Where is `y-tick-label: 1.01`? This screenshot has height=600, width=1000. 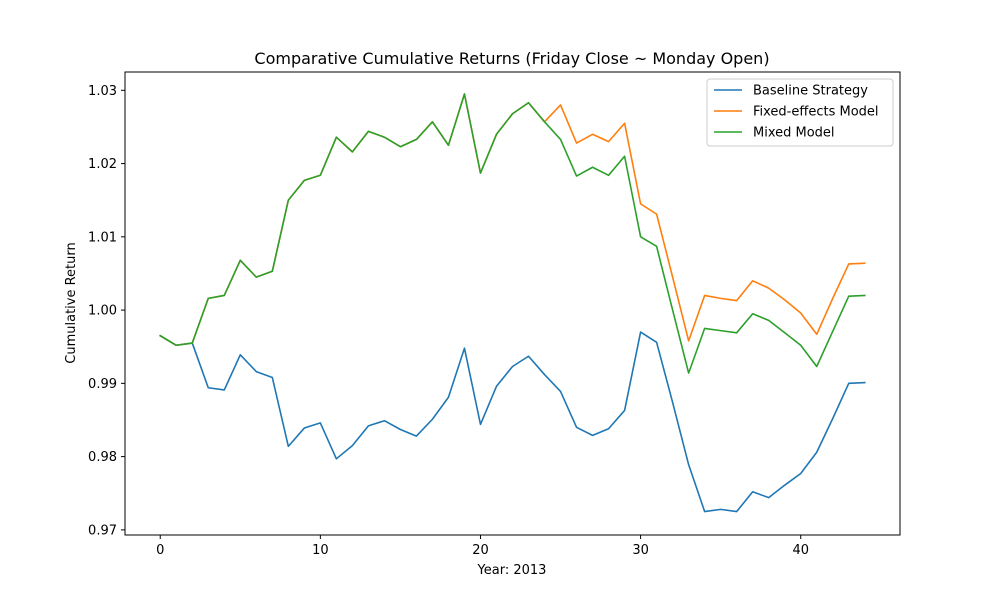 y-tick-label: 1.01 is located at coordinates (102, 237).